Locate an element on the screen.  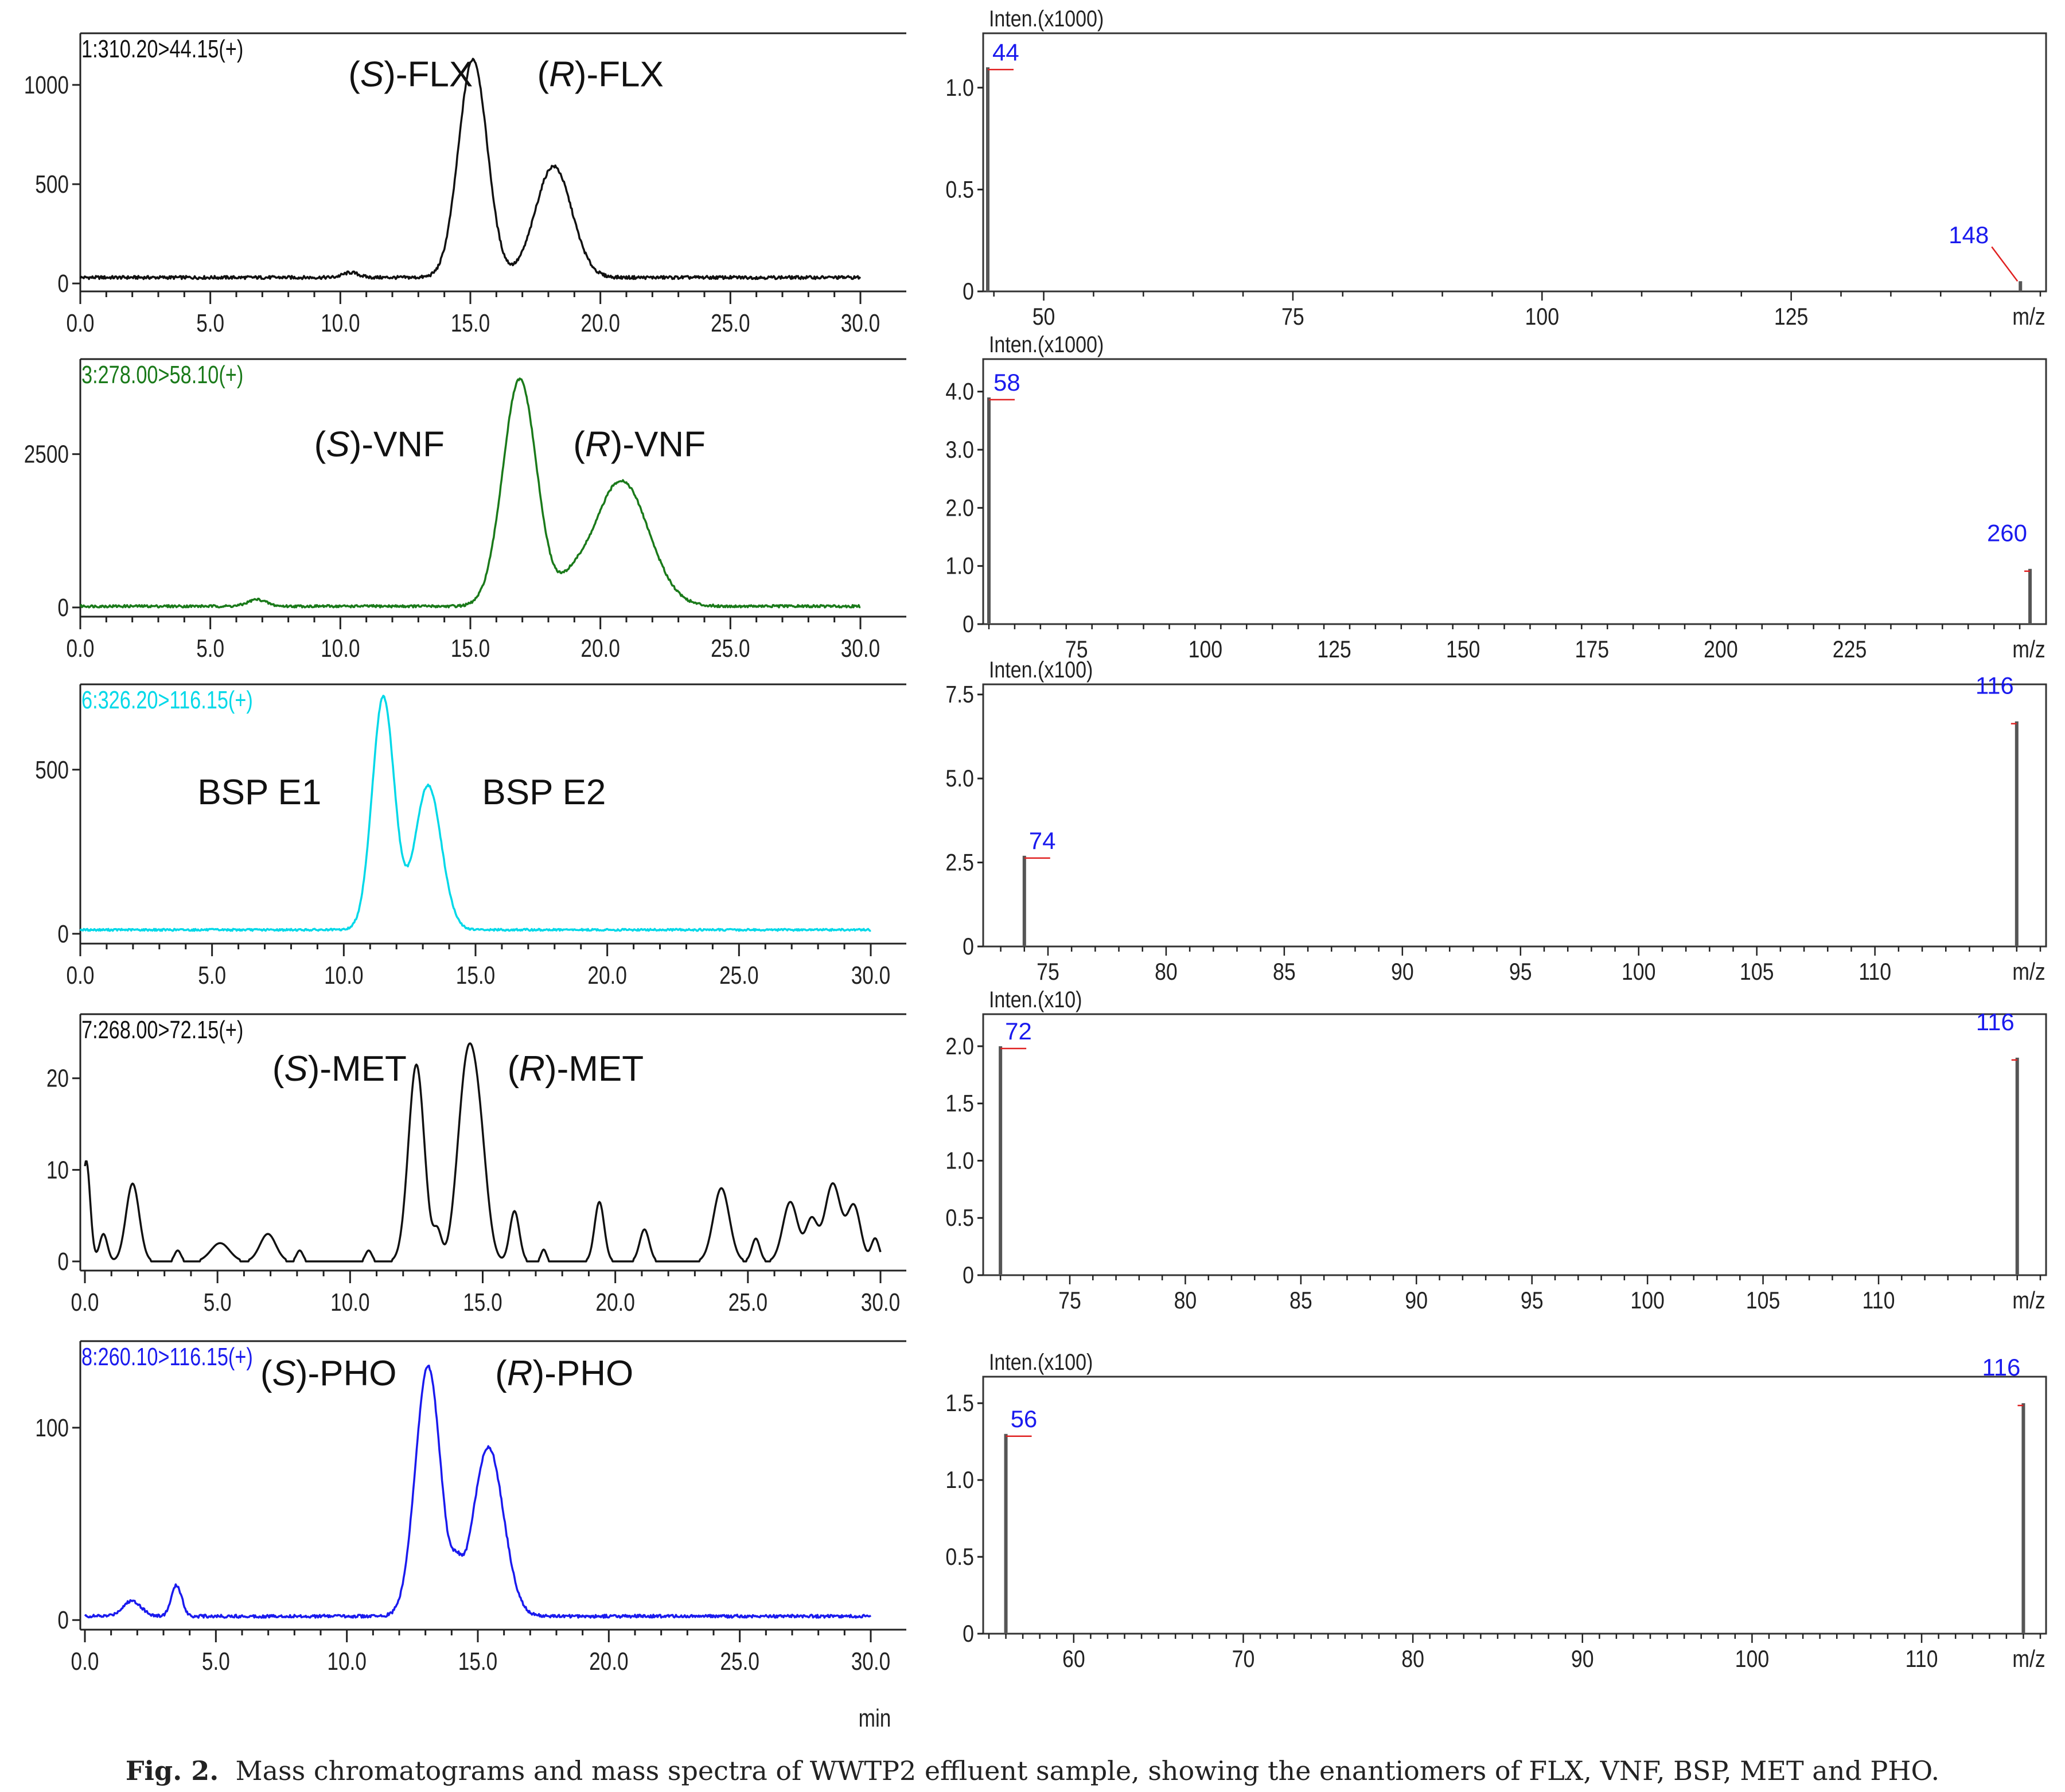
x-tick-label: 75 is located at coordinates (1069, 1300).